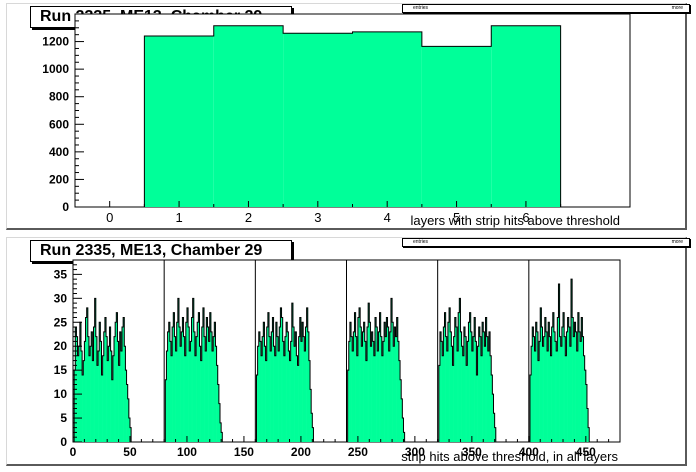 The image size is (696, 472). Describe the element at coordinates (65, 207) in the screenshot. I see `y-tick-label: 0` at that location.